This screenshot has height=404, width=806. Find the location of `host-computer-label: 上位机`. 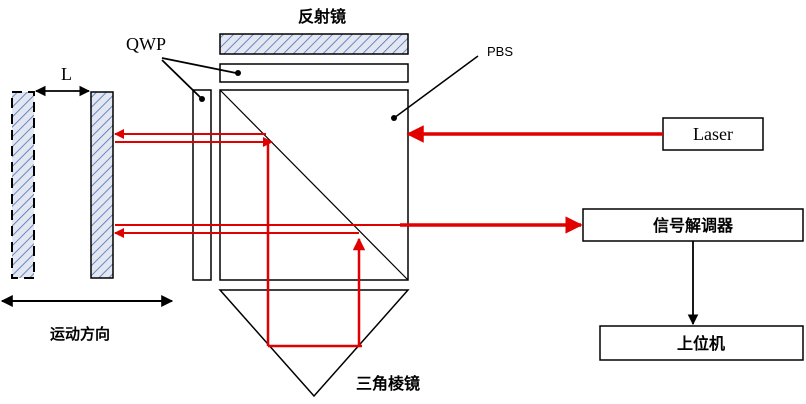

host-computer-label: 上位机 is located at coordinates (701, 343).